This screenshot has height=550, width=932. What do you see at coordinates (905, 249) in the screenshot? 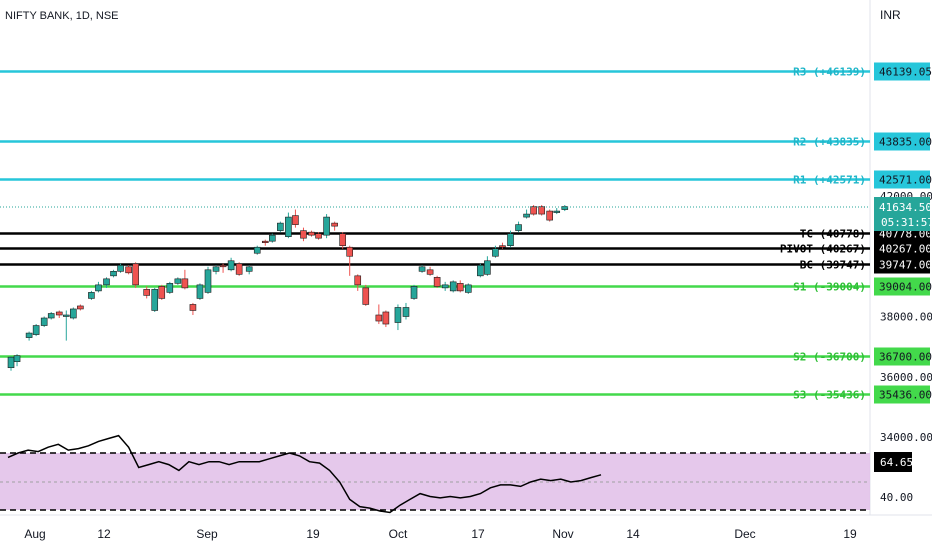
I see `pivot-level-value: 40267.00` at bounding box center [905, 249].